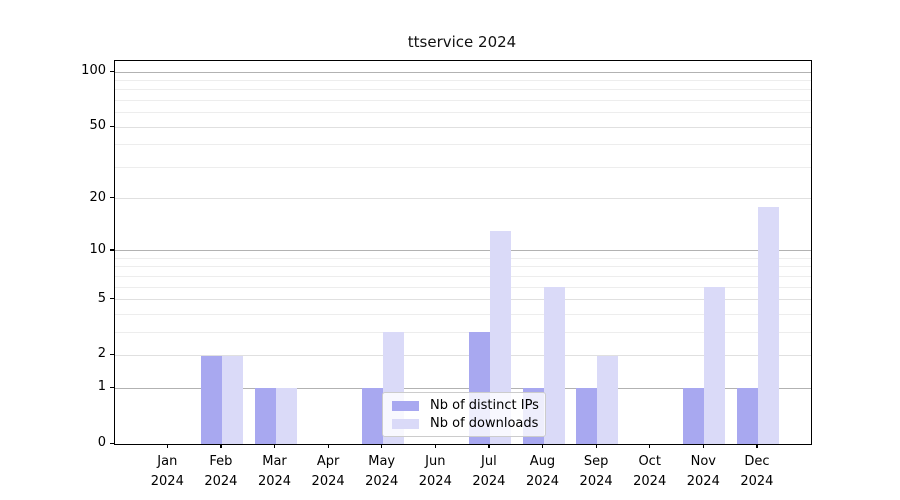  I want to click on y-tick-label: 100, so click(93, 71).